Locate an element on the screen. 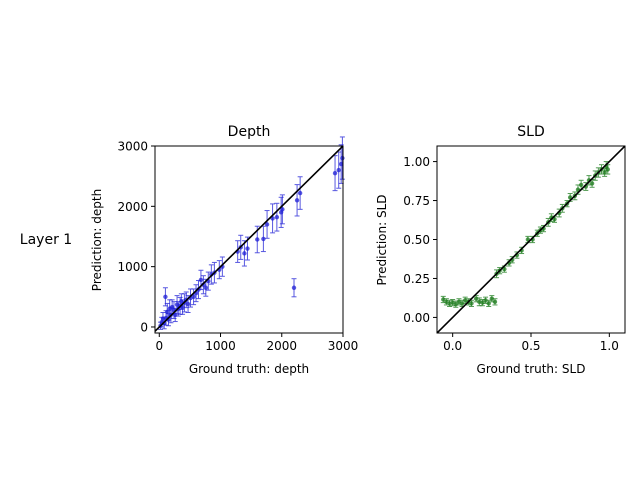  depth-axes-frame is located at coordinates (249, 239).